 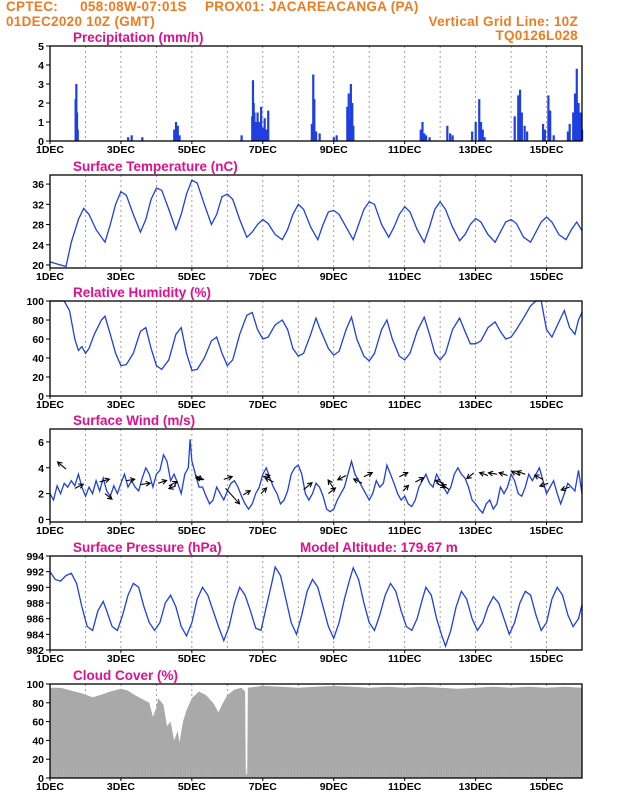 What do you see at coordinates (155, 166) in the screenshot?
I see `panel-title: Surface Temperature (nC)` at bounding box center [155, 166].